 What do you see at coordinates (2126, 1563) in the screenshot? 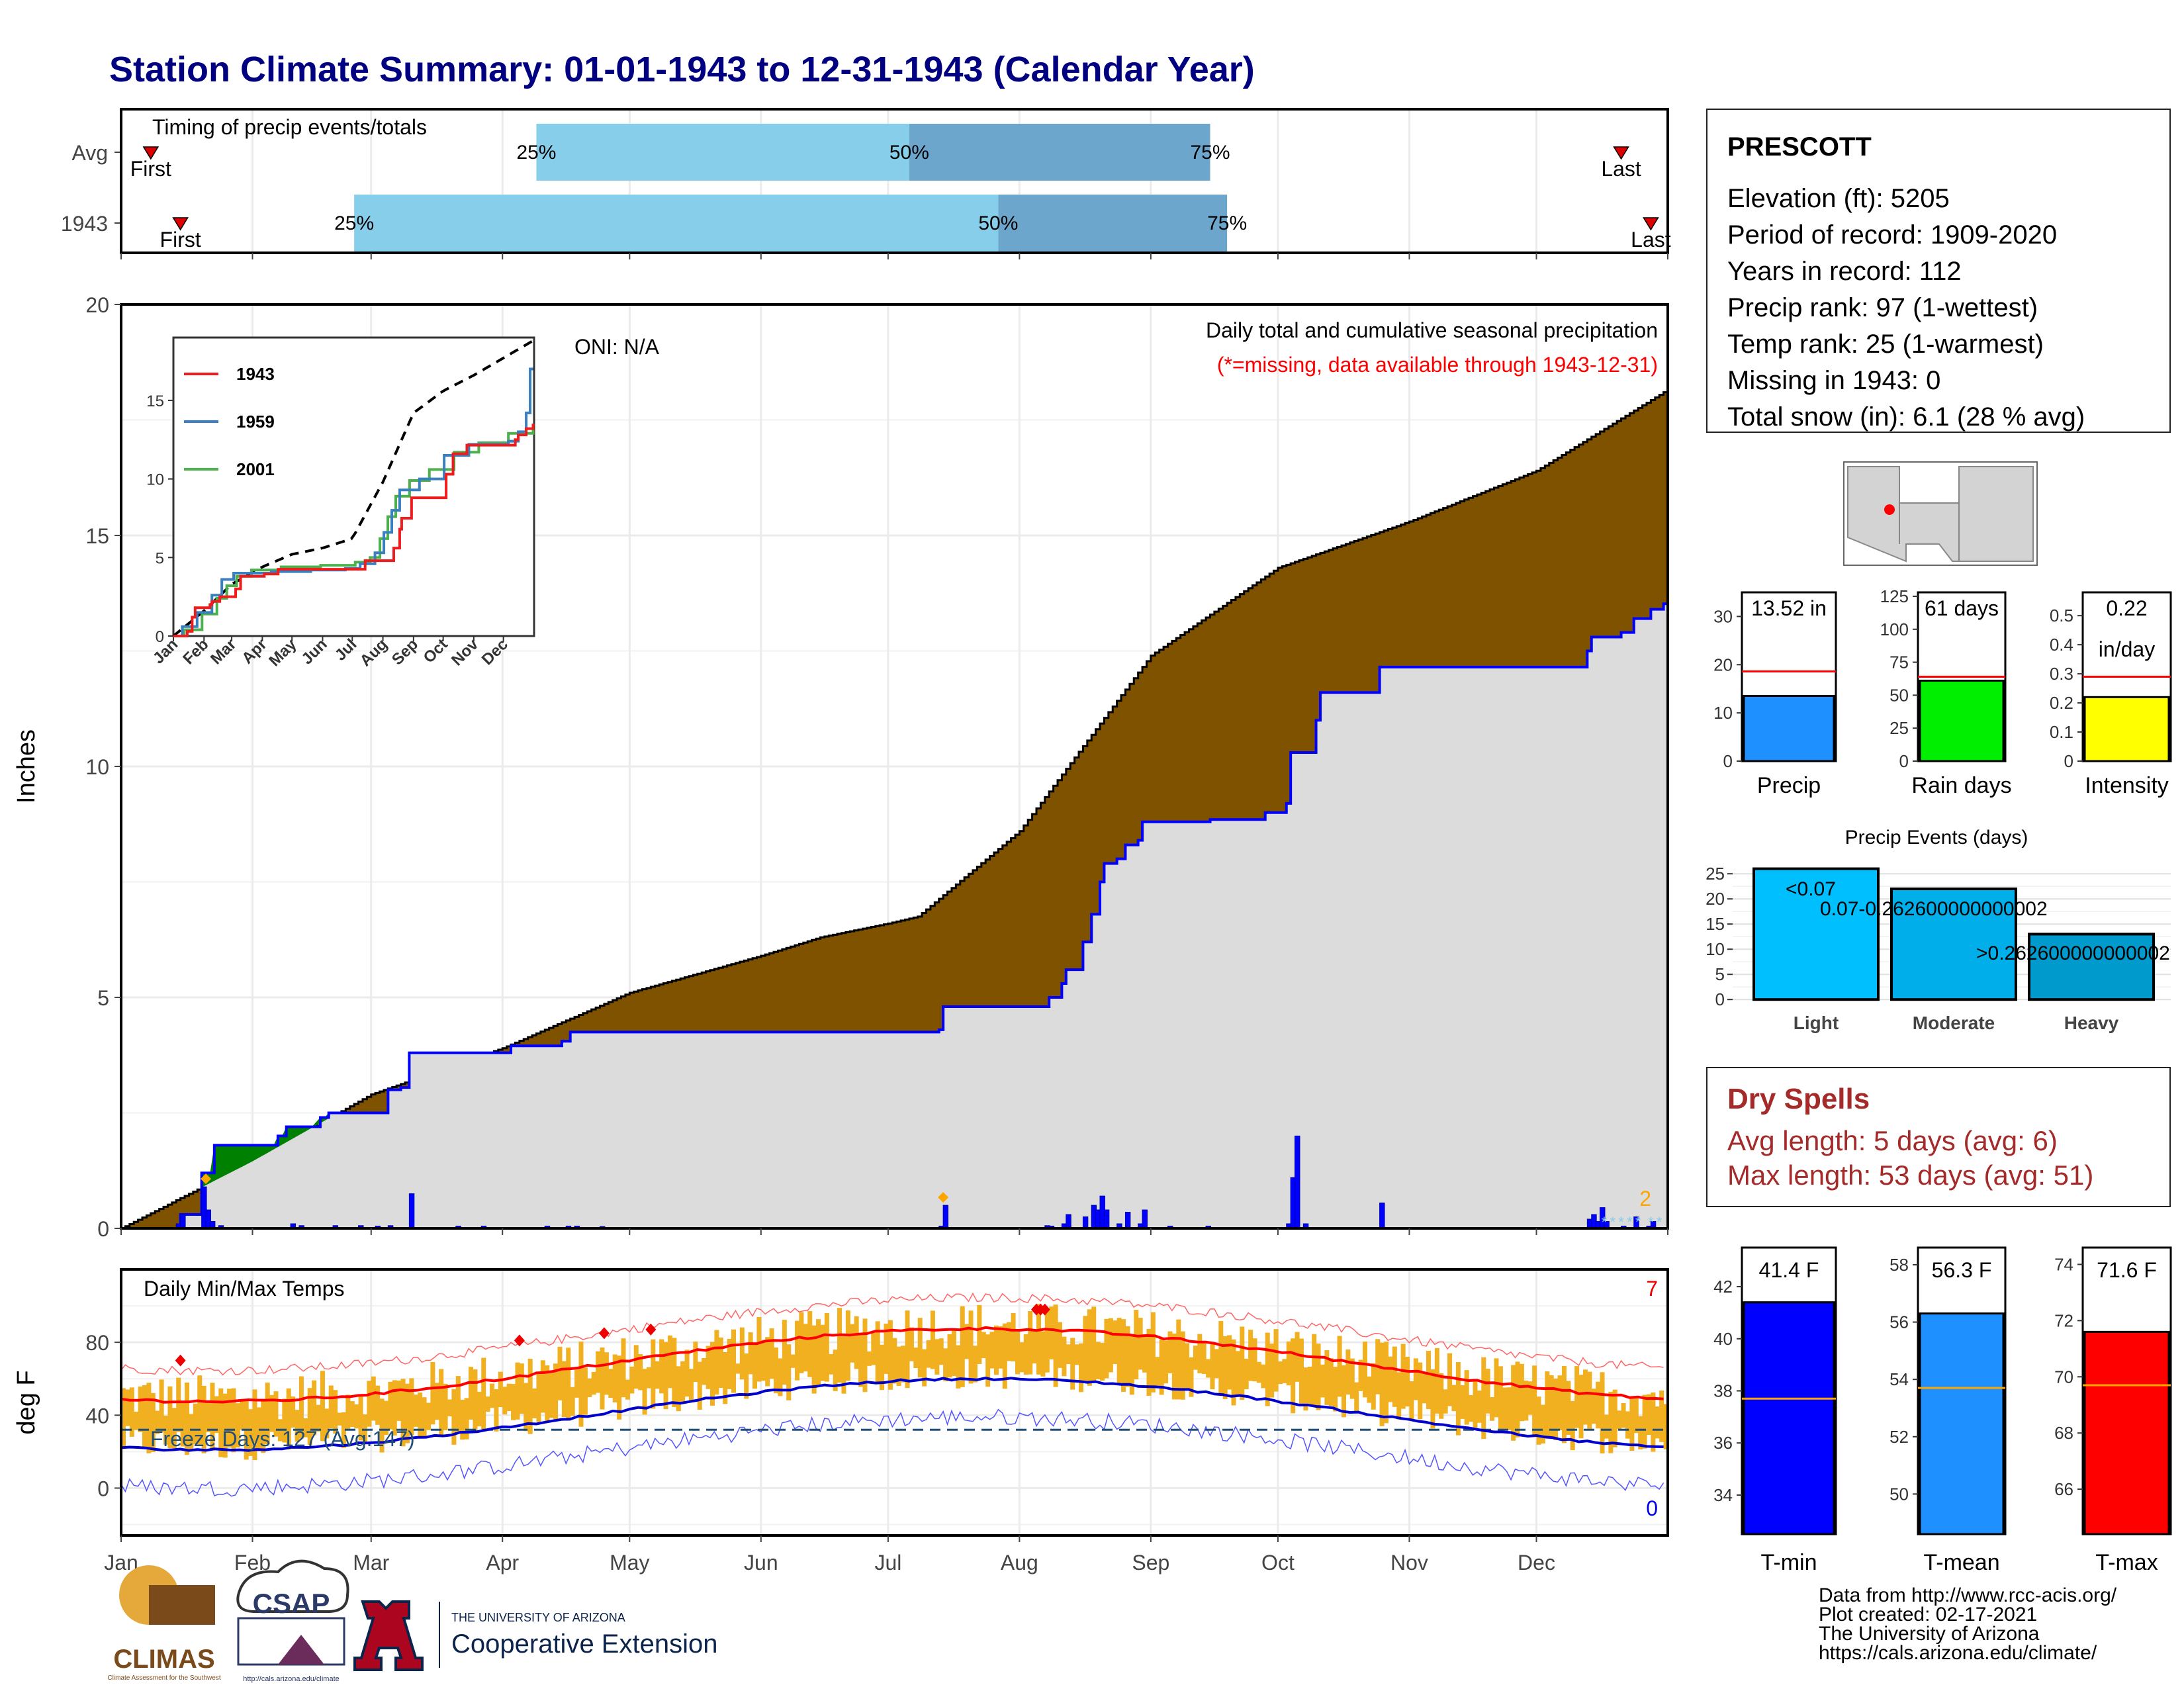
I see `temp-bar-name: T-max` at bounding box center [2126, 1563].